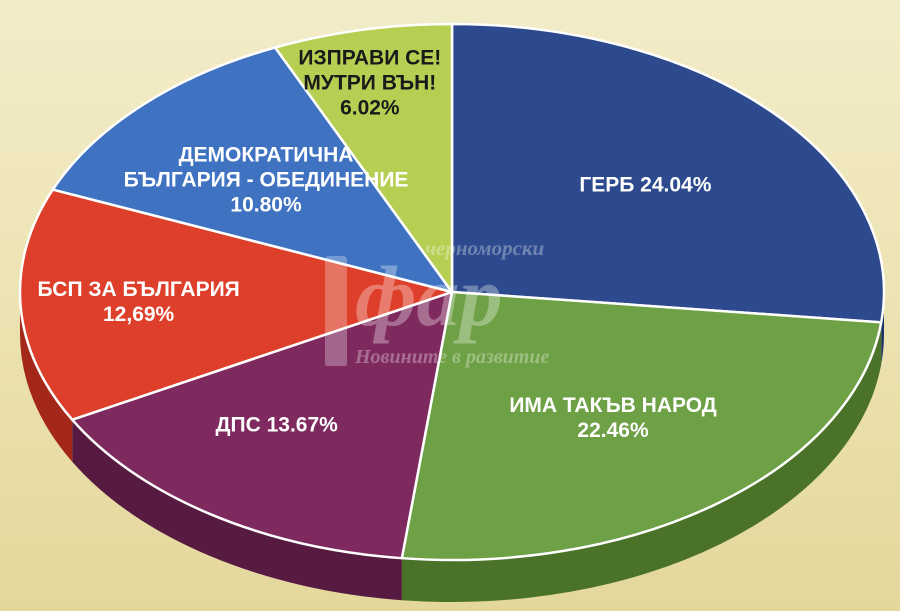 This screenshot has width=900, height=611. I want to click on slice-label-line: БЪЛГАРИЯ - ОБЕДИНЕНИЕ, so click(266, 180).